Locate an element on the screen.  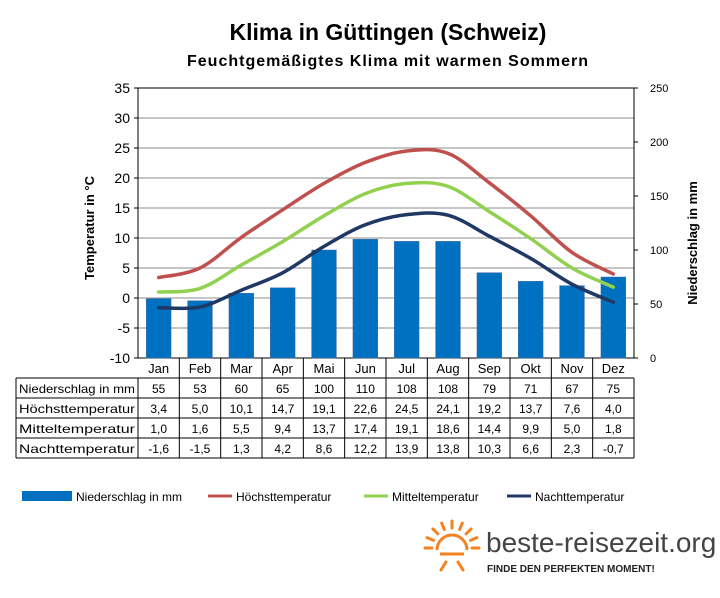
table-cell: 1,0 is located at coordinates (158, 429).